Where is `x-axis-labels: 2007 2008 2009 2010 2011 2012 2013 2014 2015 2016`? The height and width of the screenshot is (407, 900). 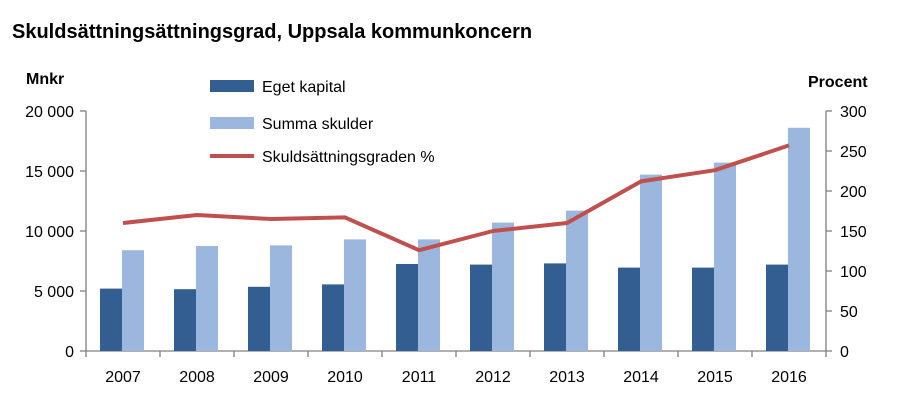
x-axis-labels: 2007 2008 2009 2010 2011 2012 2013 2014 2015 2016 is located at coordinates (456, 377).